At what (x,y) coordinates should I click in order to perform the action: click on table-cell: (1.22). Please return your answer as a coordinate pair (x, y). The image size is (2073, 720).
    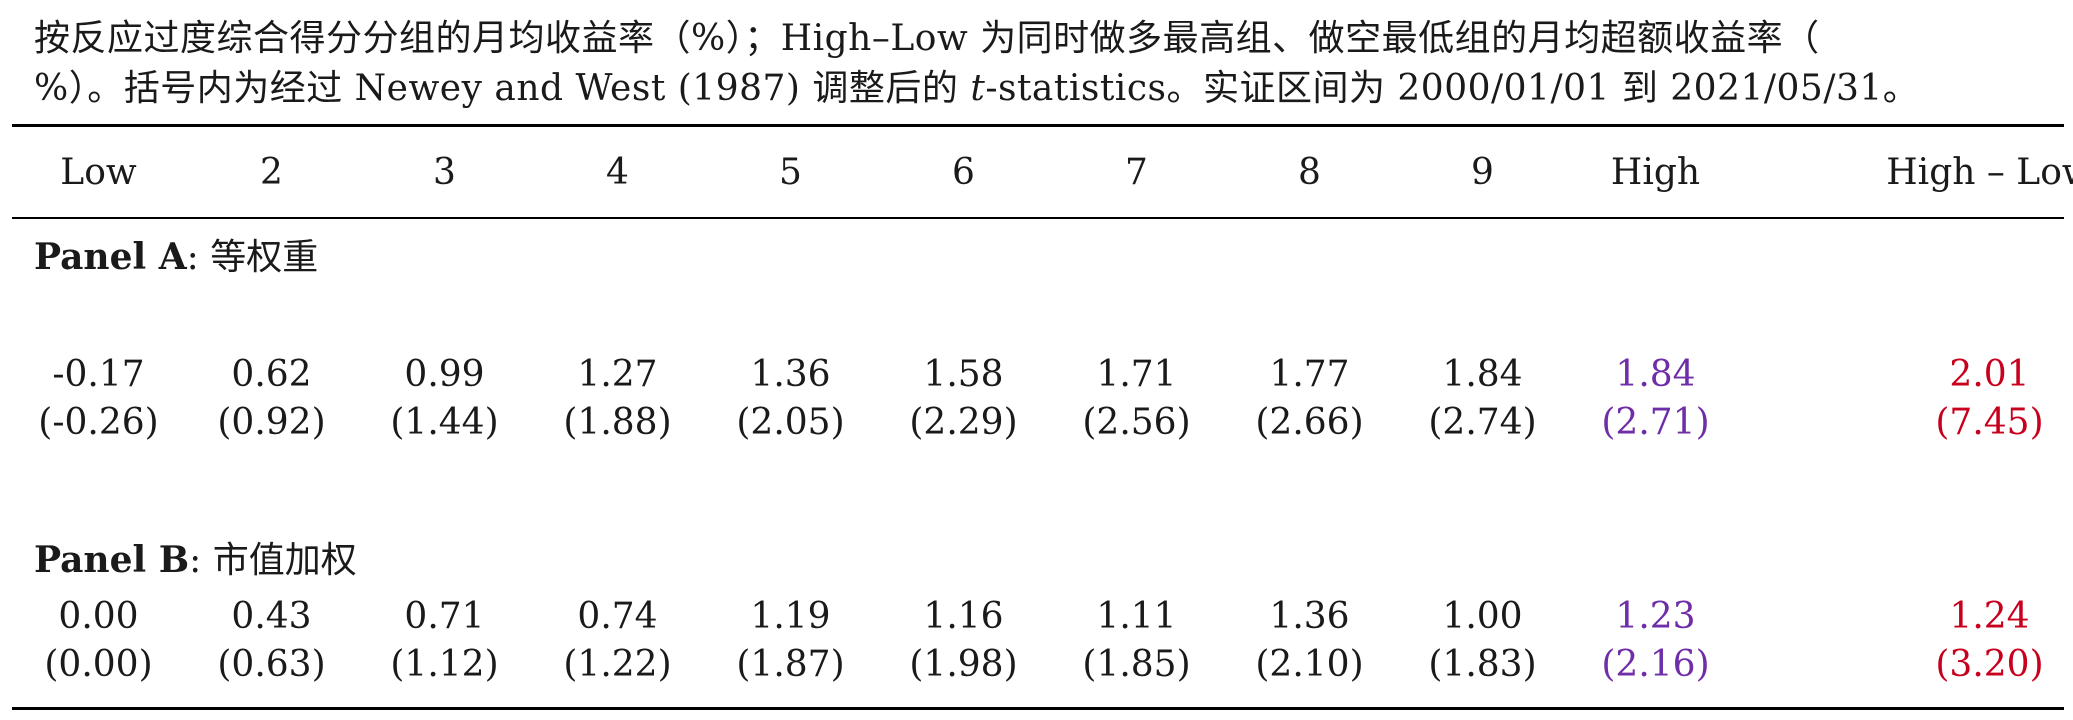
    Looking at the image, I should click on (617, 664).